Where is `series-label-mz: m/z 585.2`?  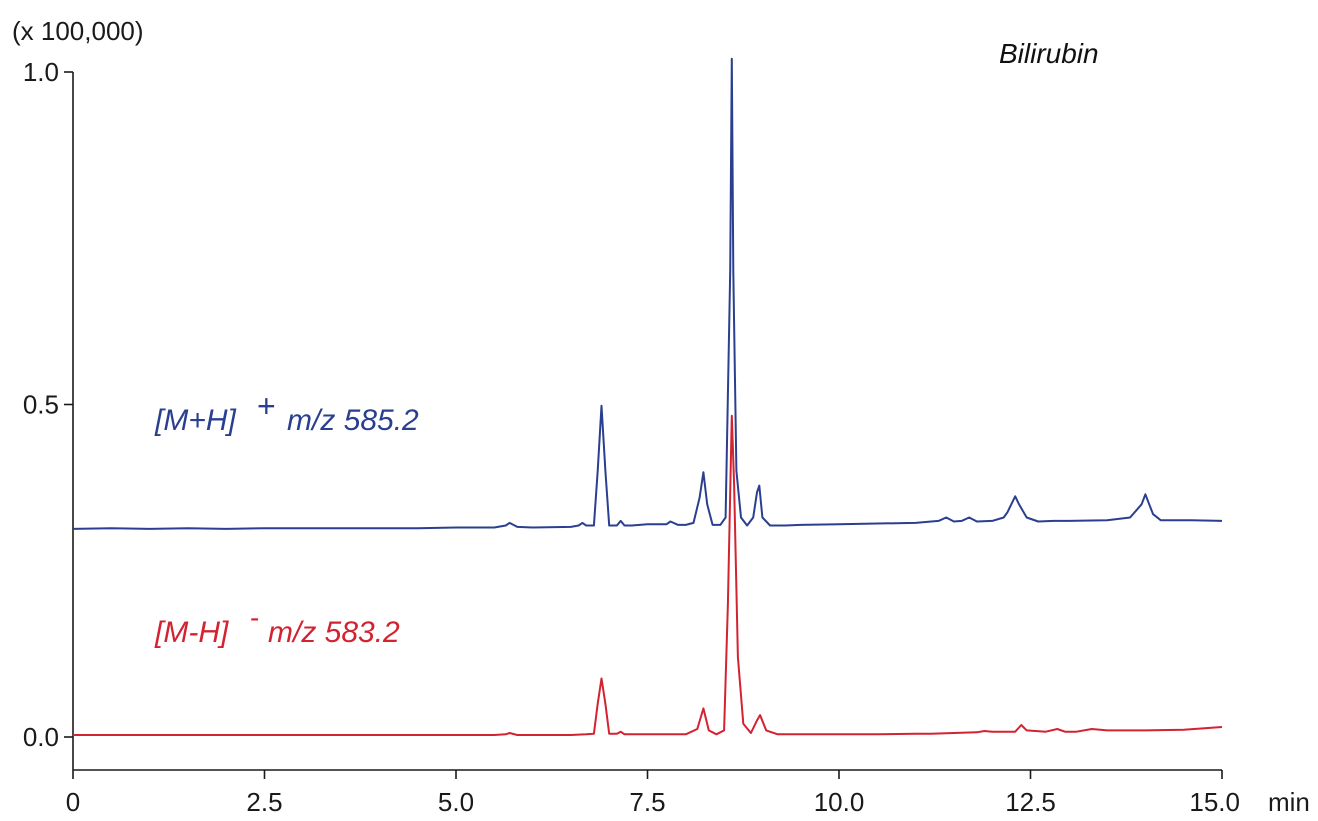
series-label-mz: m/z 585.2 is located at coordinates (353, 420).